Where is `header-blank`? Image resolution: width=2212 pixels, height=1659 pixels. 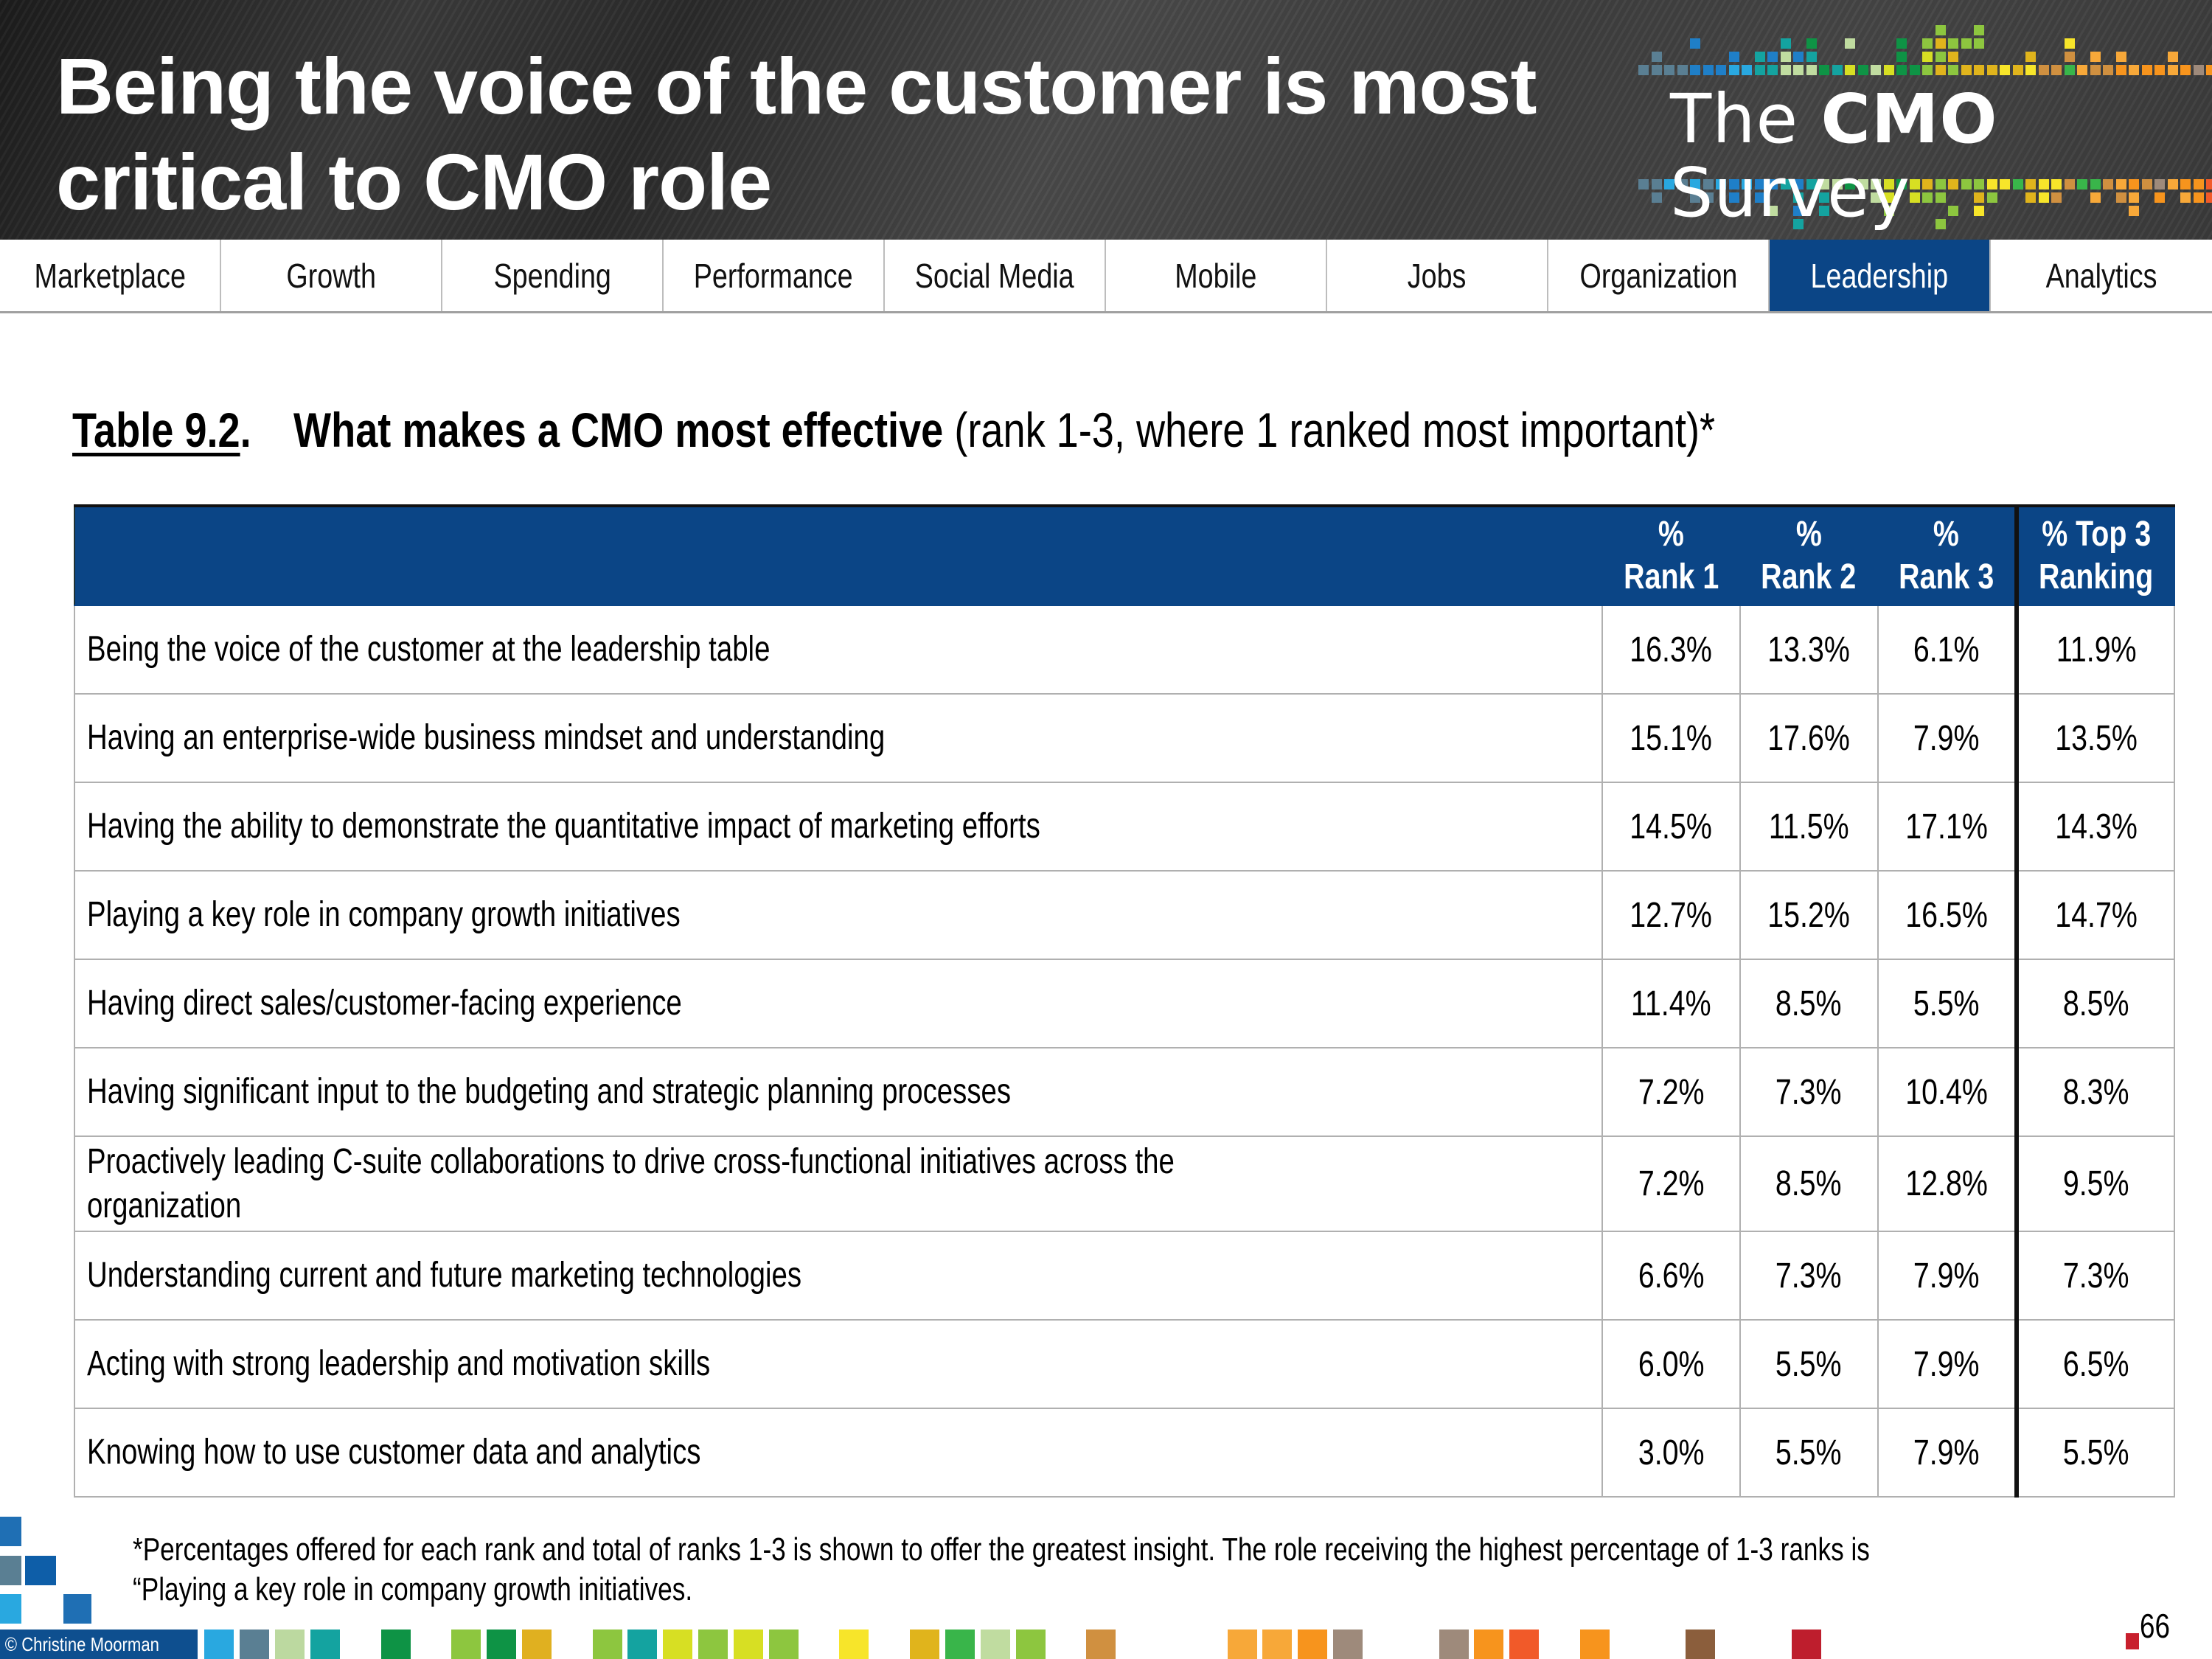
header-blank is located at coordinates (838, 555).